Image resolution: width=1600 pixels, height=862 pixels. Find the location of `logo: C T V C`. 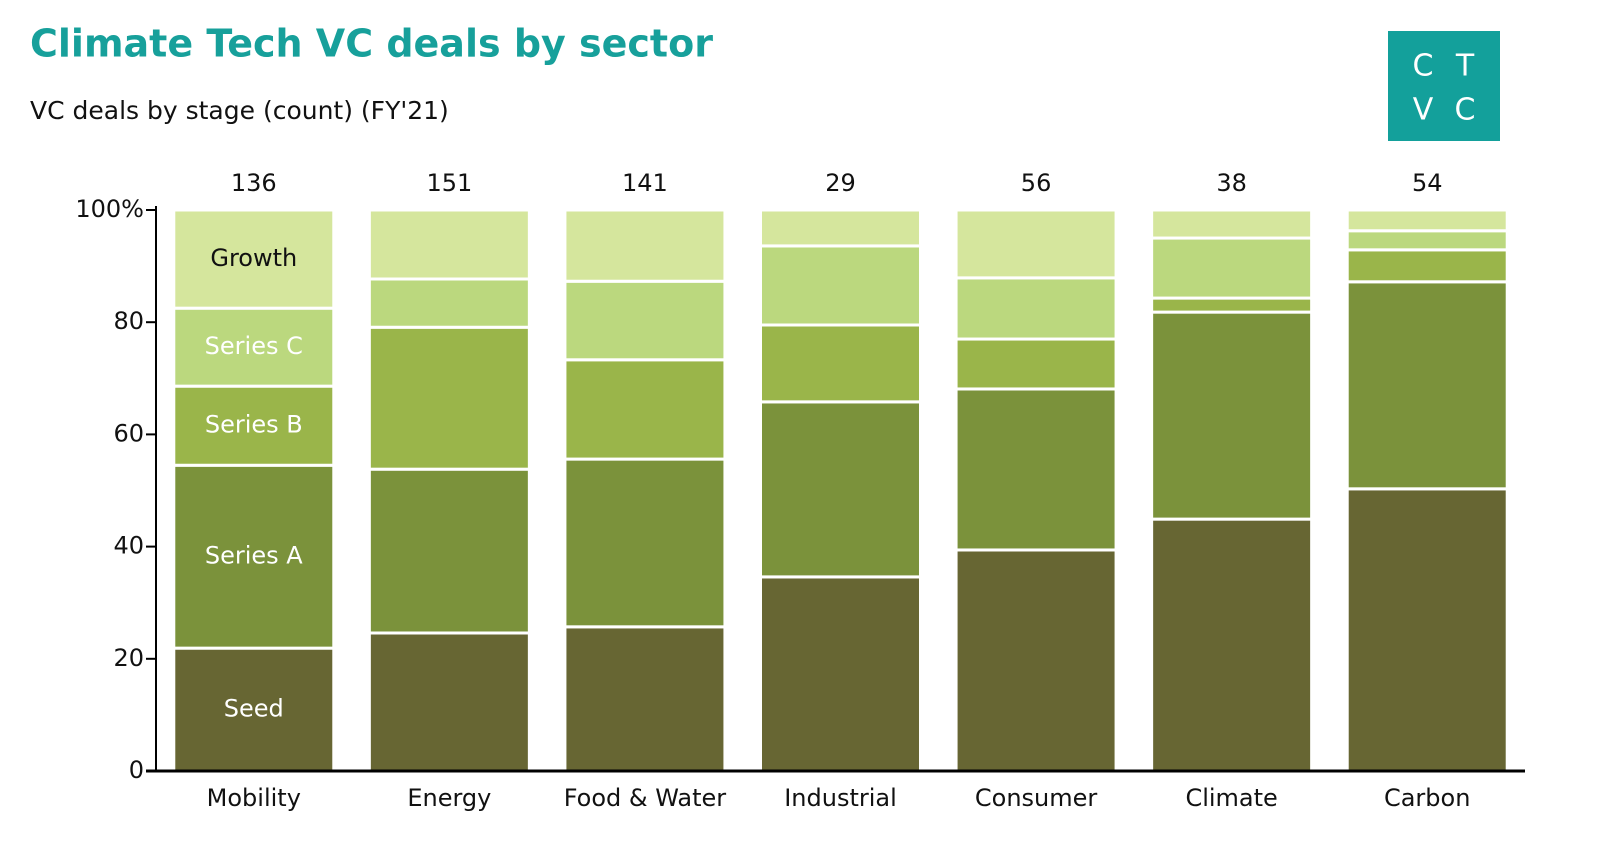

logo: C T V C is located at coordinates (1444, 86).